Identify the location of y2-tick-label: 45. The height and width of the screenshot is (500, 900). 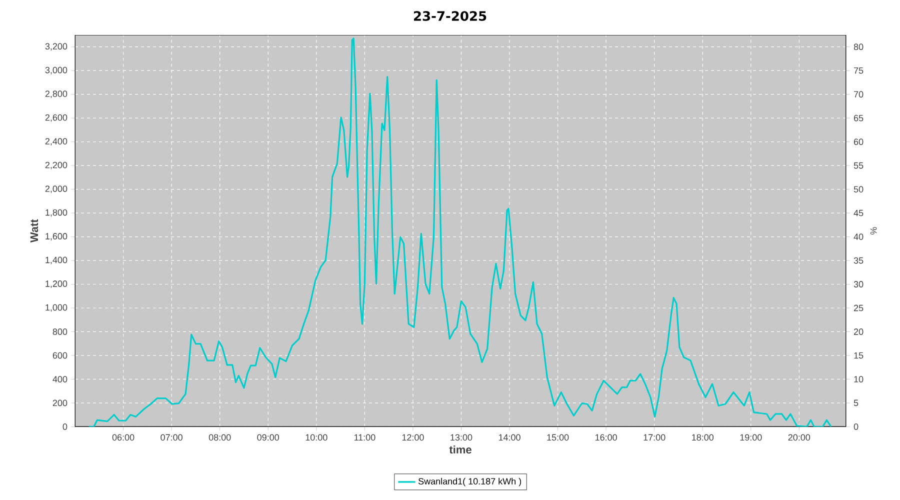
(859, 213).